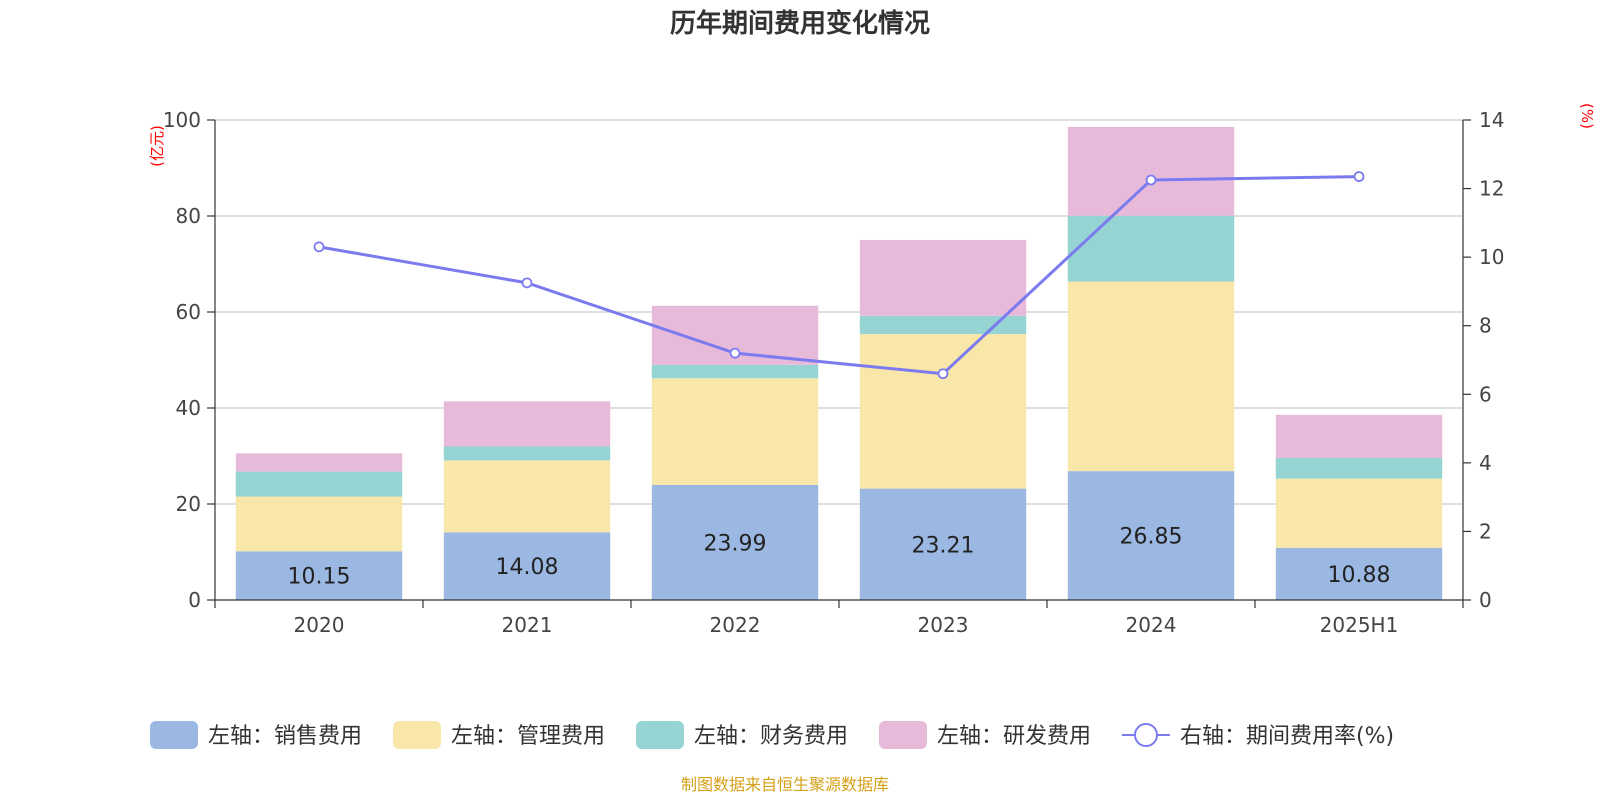 This screenshot has width=1600, height=800. Describe the element at coordinates (1587, 116) in the screenshot. I see `right-axis-unit: (%)` at that location.